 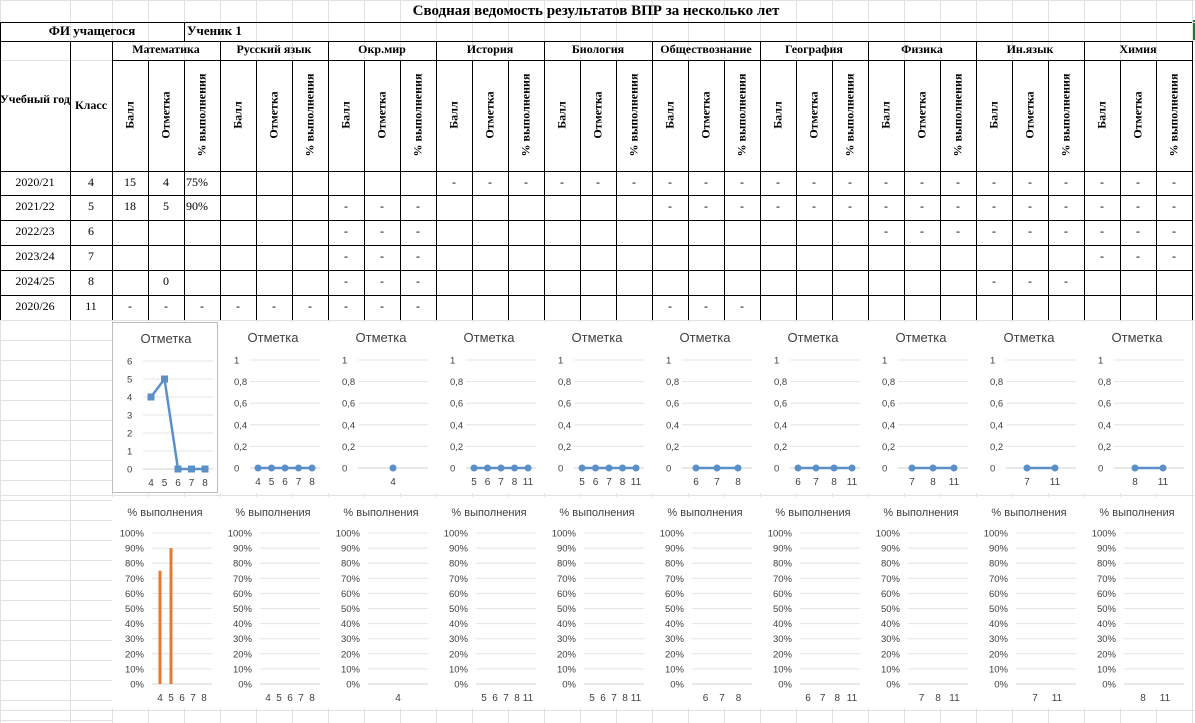 I want to click on mark-chart: Отметка 1 0,8 0,6 0,4 0,2 0 5 6 7 8 11, so click(x=489, y=407).